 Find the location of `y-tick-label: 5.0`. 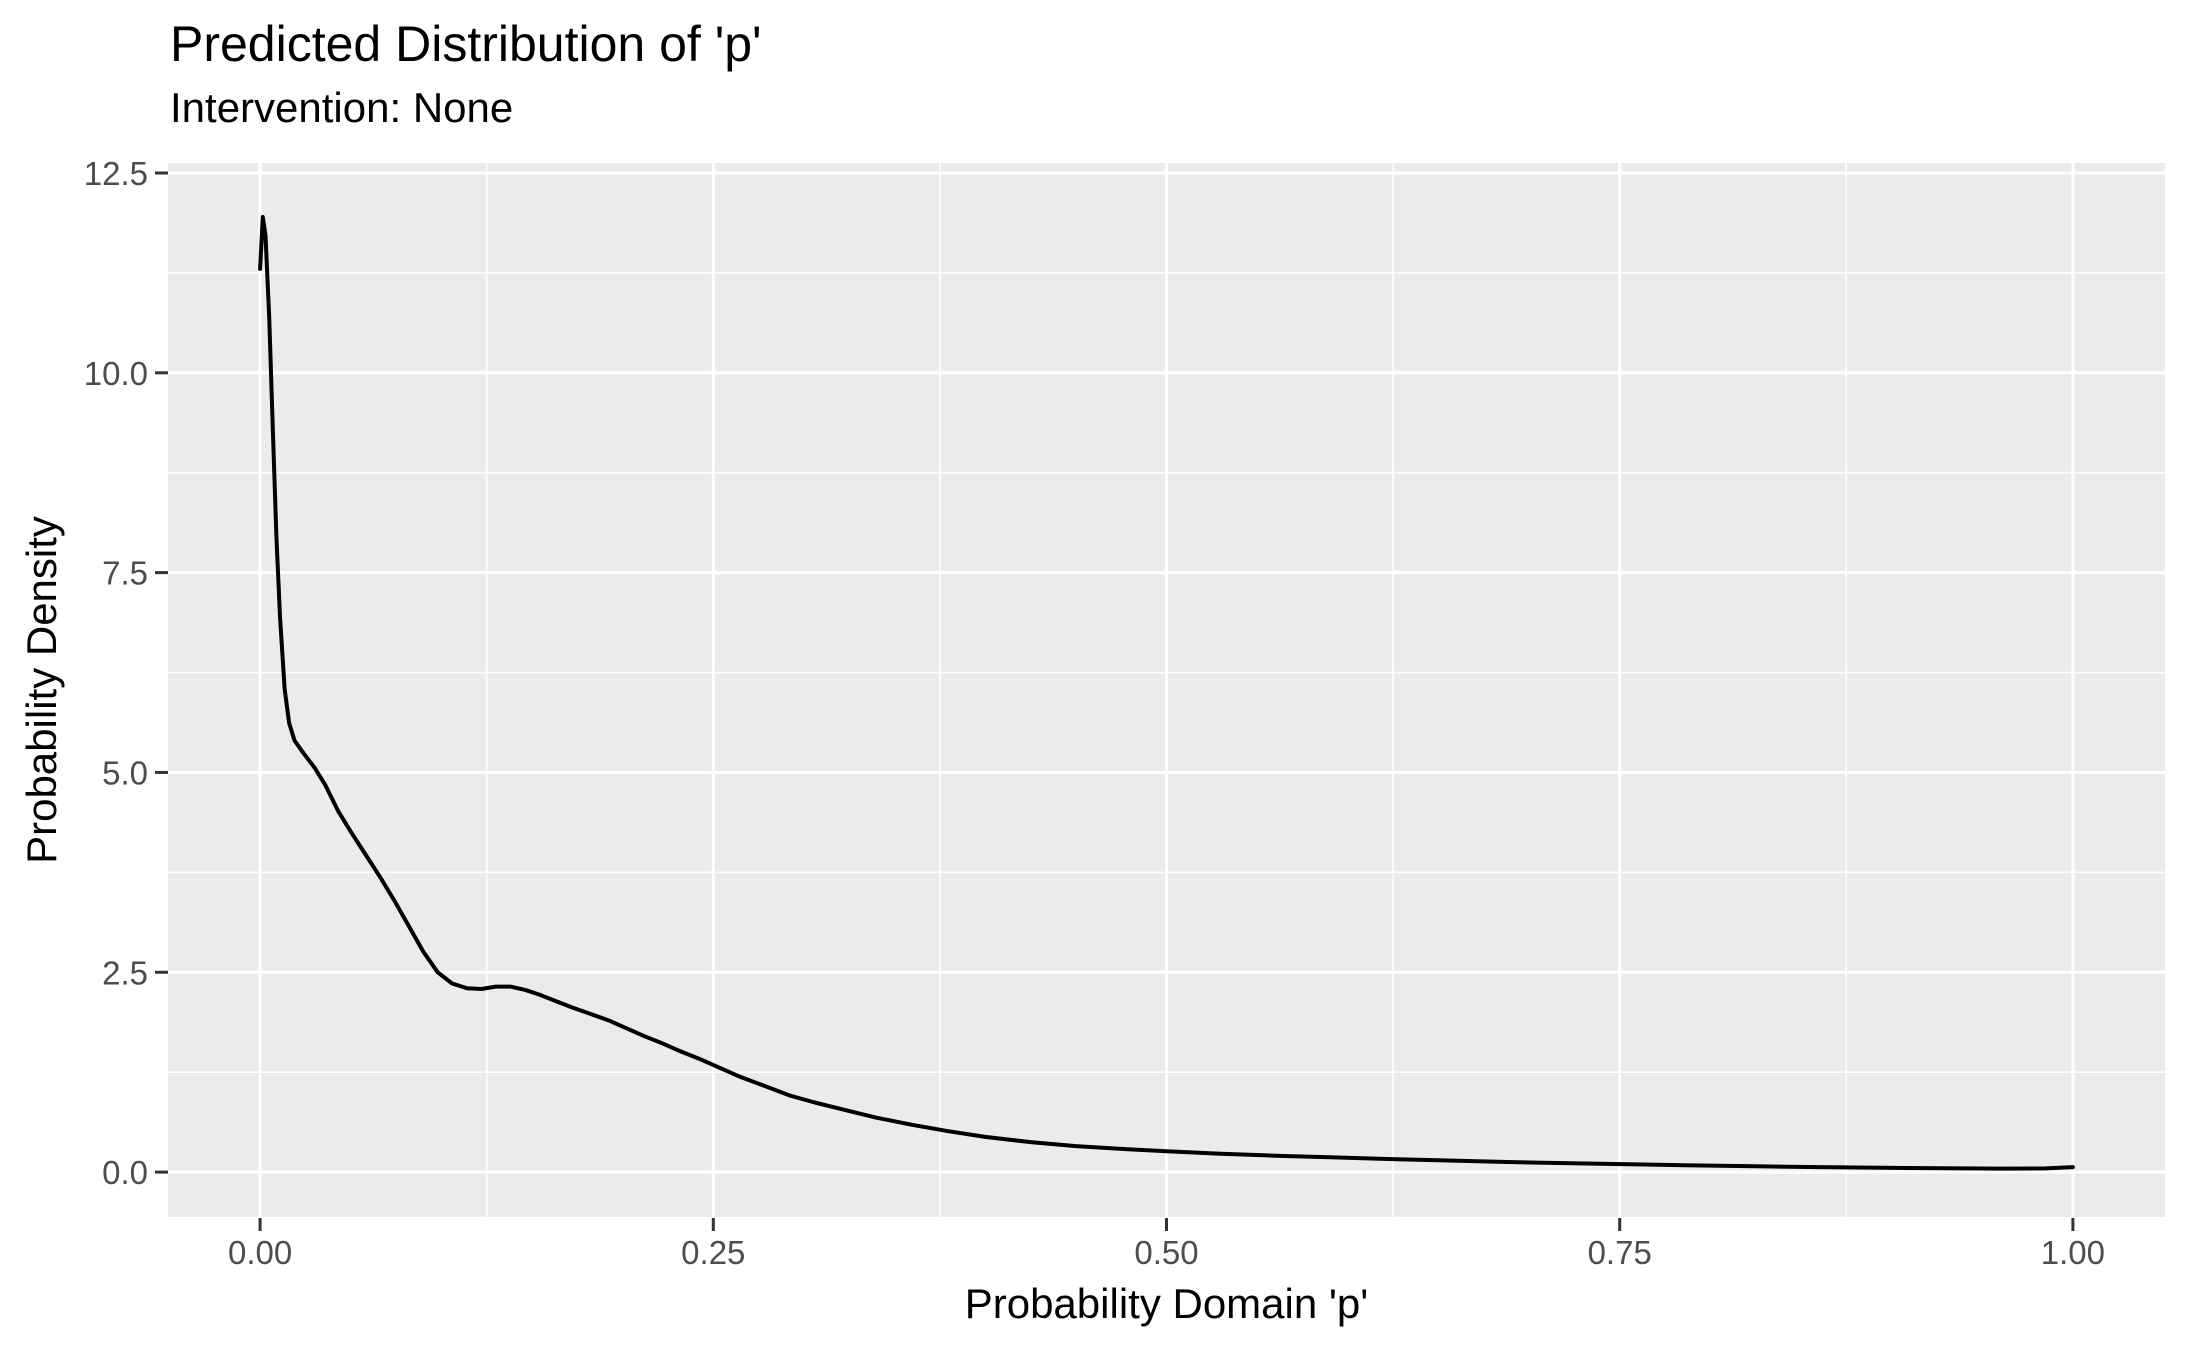

y-tick-label: 5.0 is located at coordinates (125, 772).